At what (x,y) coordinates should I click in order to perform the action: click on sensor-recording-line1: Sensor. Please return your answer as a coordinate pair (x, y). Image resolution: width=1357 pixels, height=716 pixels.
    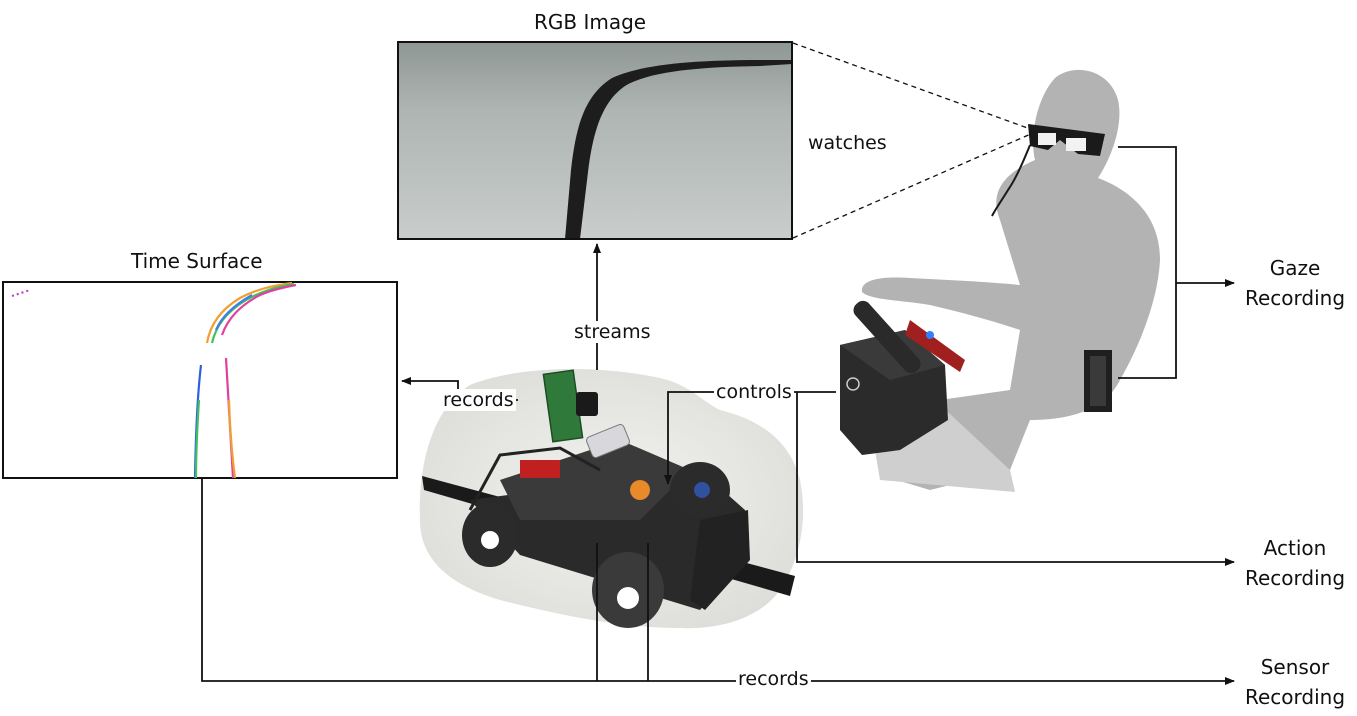
    Looking at the image, I should click on (1295, 667).